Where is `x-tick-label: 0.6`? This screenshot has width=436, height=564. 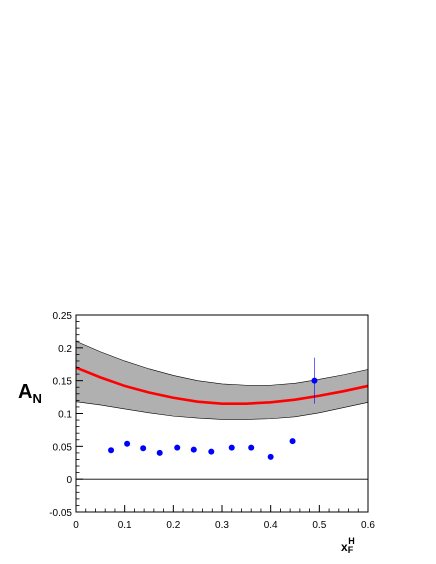
x-tick-label: 0.6 is located at coordinates (368, 525).